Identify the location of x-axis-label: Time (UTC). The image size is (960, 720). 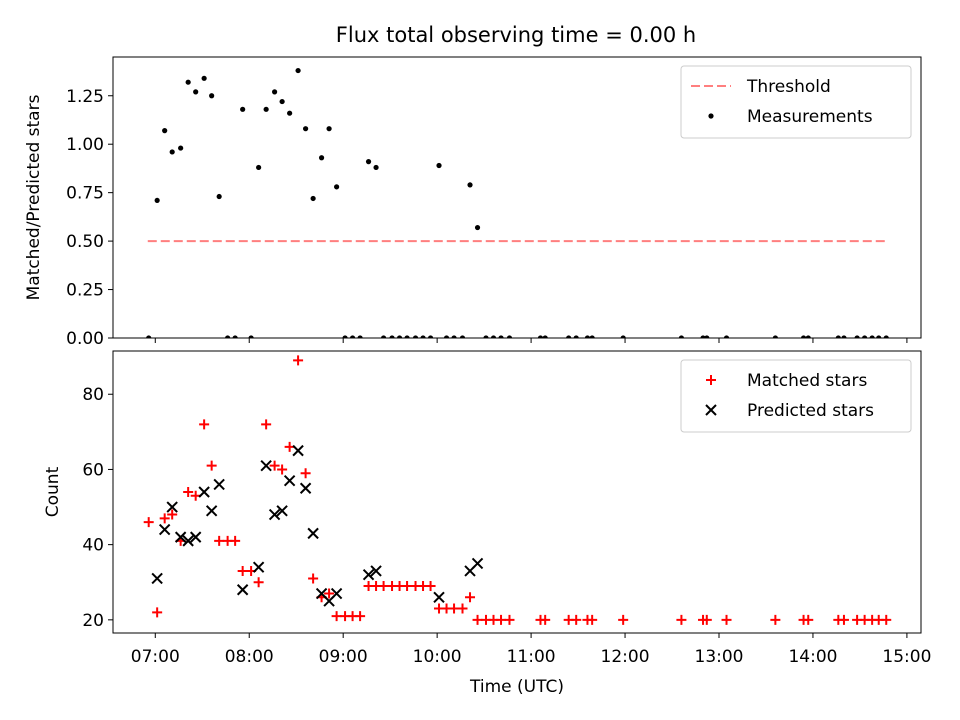
(516, 687).